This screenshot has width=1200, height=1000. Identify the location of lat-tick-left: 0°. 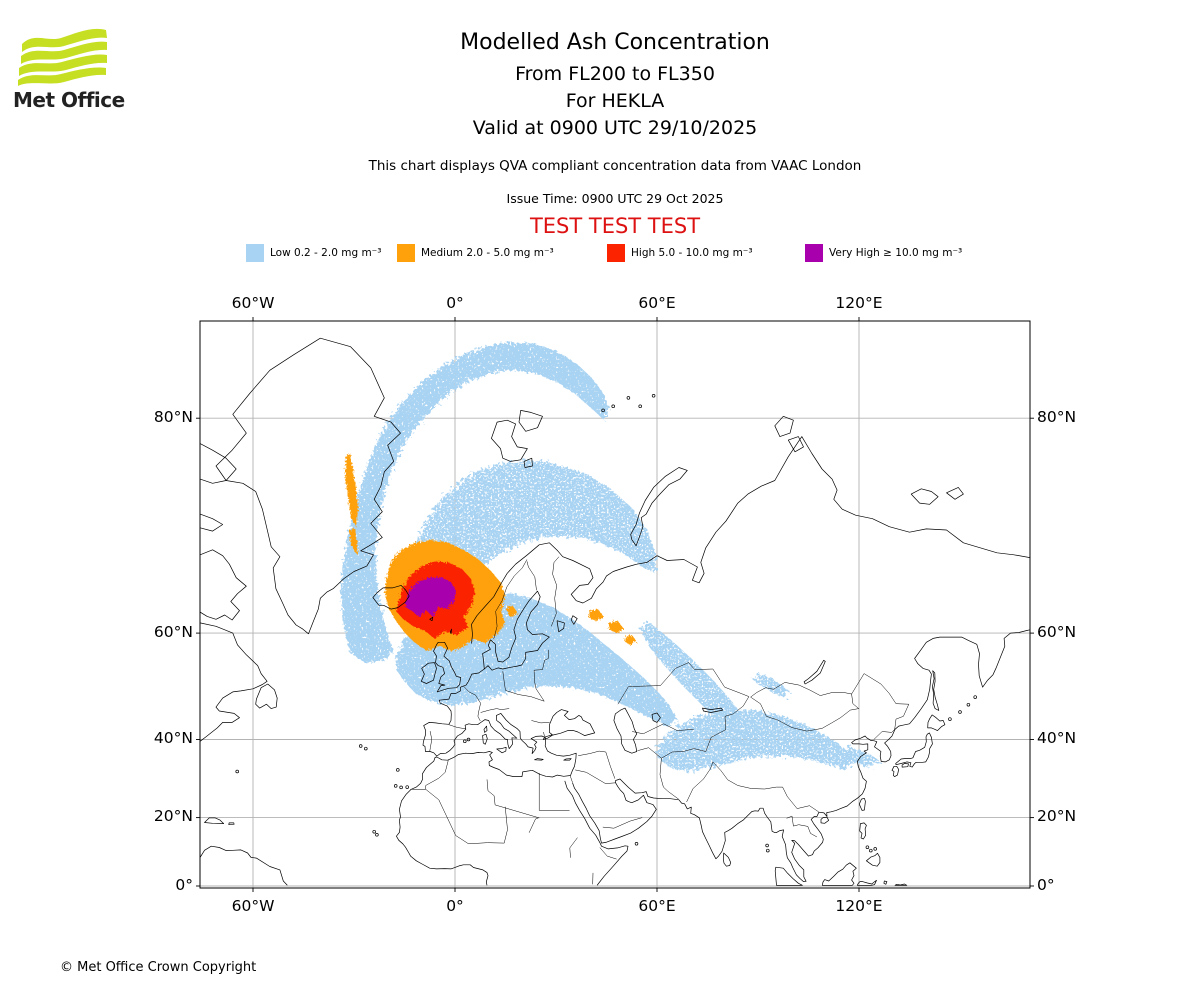
(184, 885).